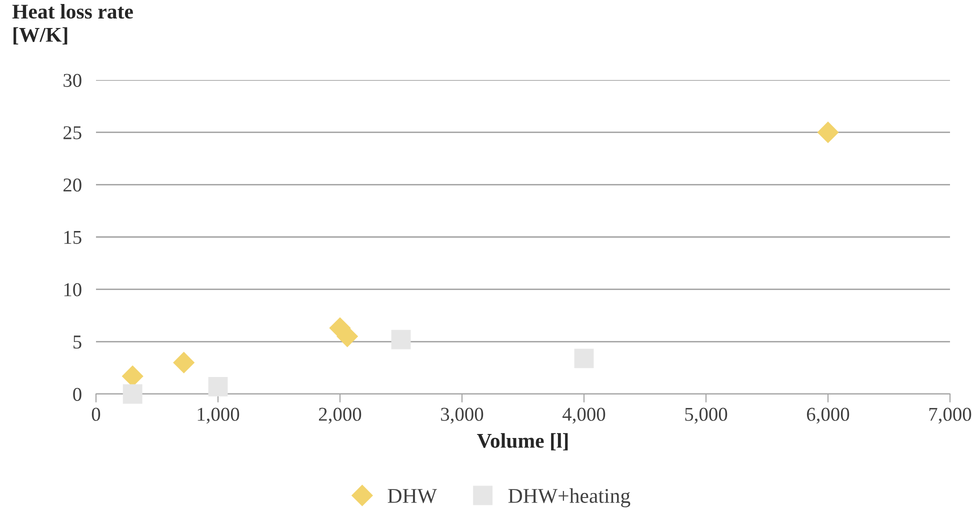  What do you see at coordinates (96, 414) in the screenshot?
I see `x-tick-label: 0` at bounding box center [96, 414].